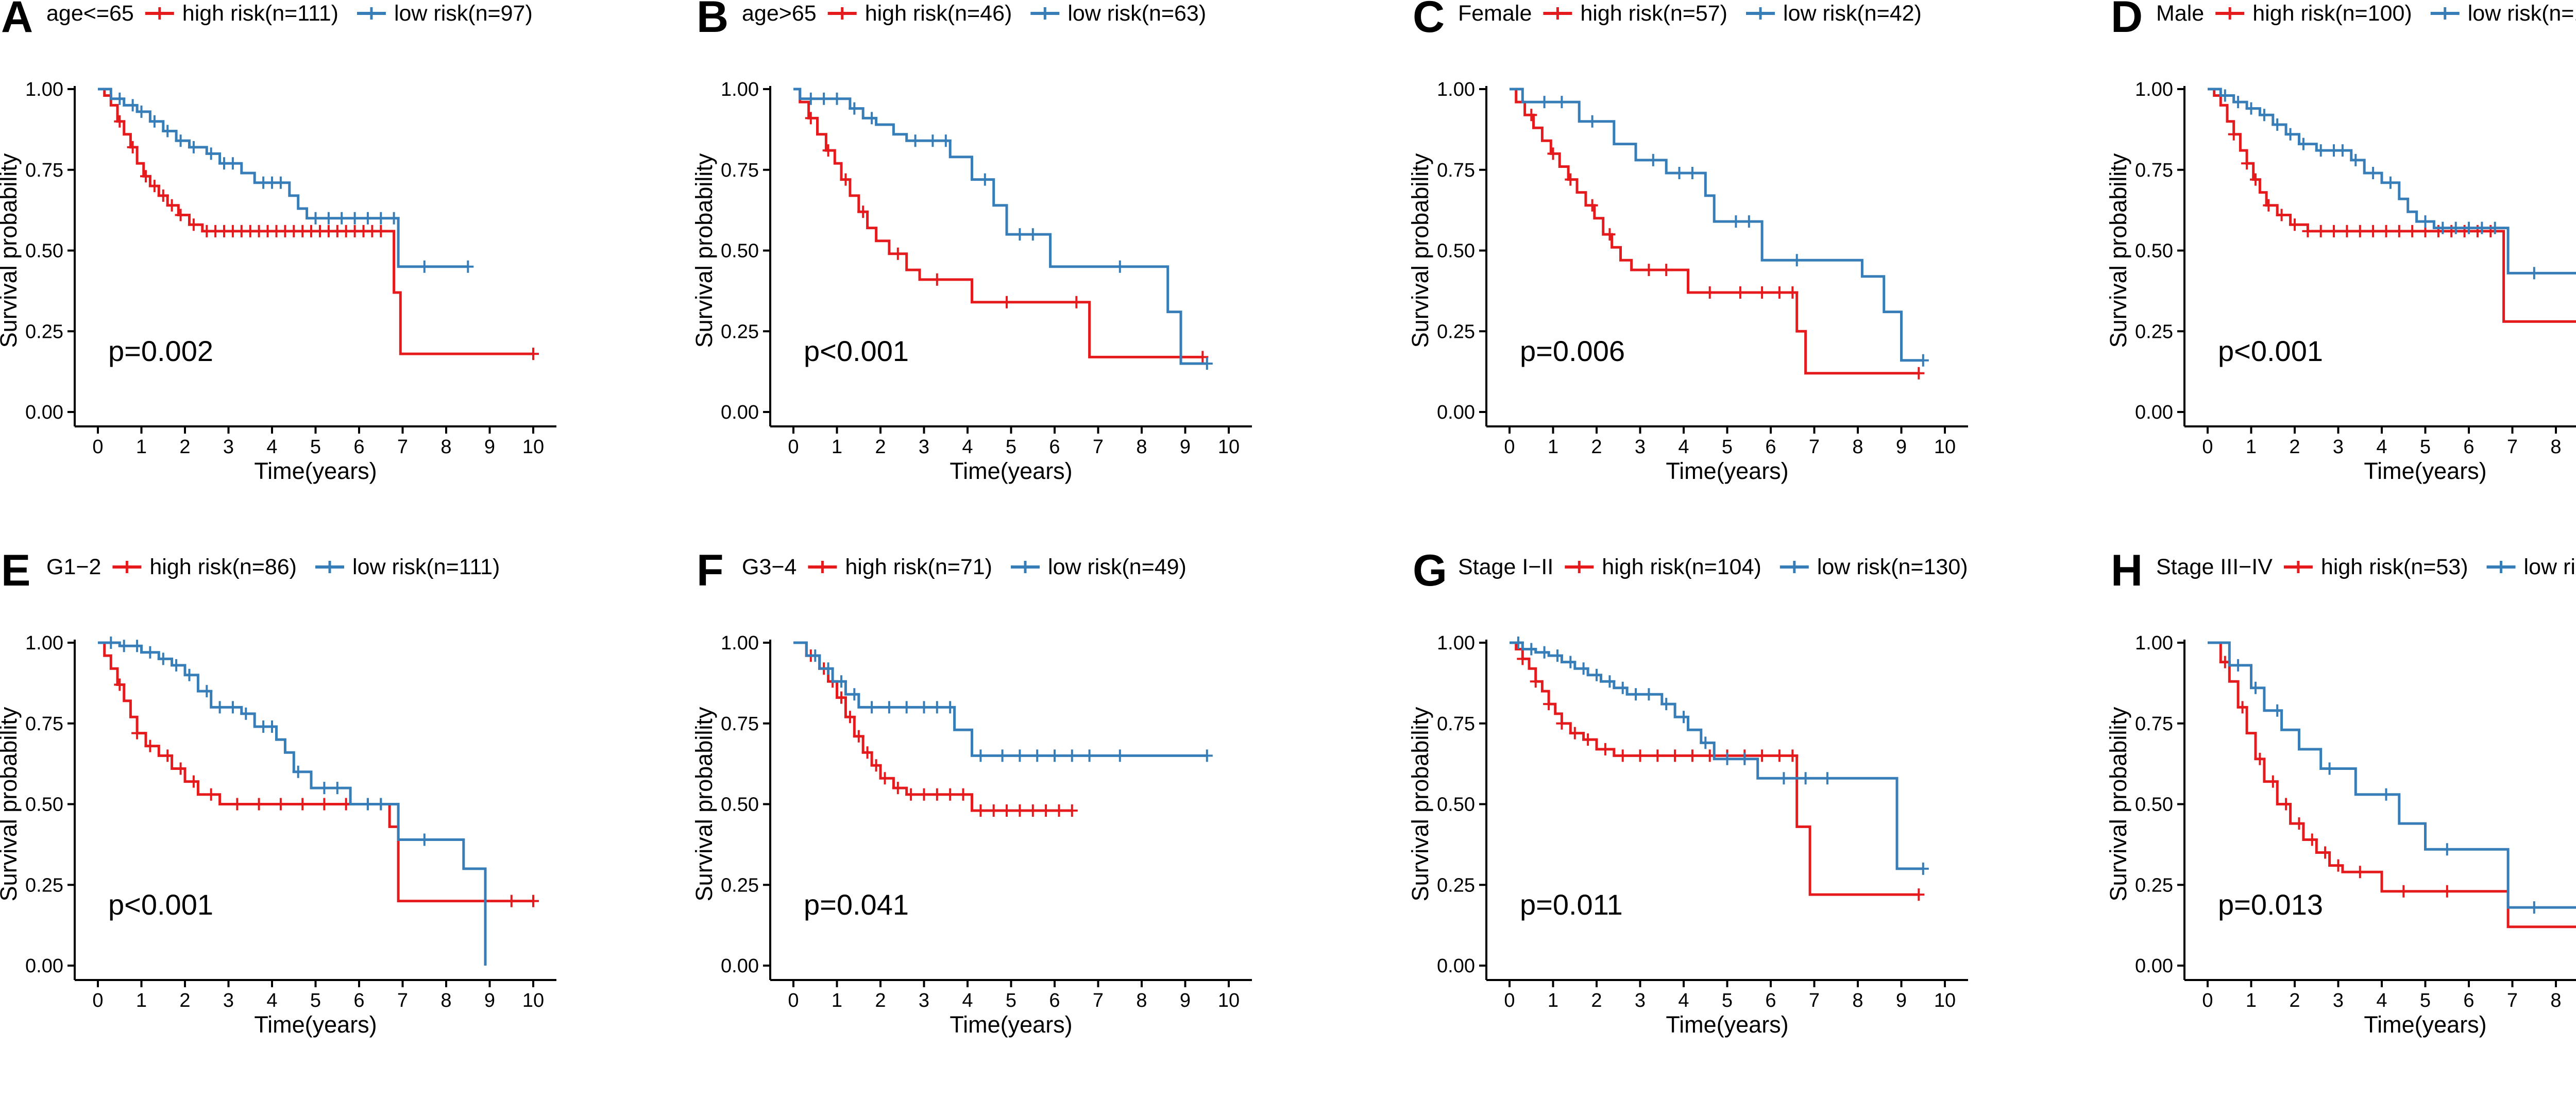 The height and width of the screenshot is (1117, 2576). What do you see at coordinates (2468, 1000) in the screenshot?
I see `x-tick-label: 6` at bounding box center [2468, 1000].